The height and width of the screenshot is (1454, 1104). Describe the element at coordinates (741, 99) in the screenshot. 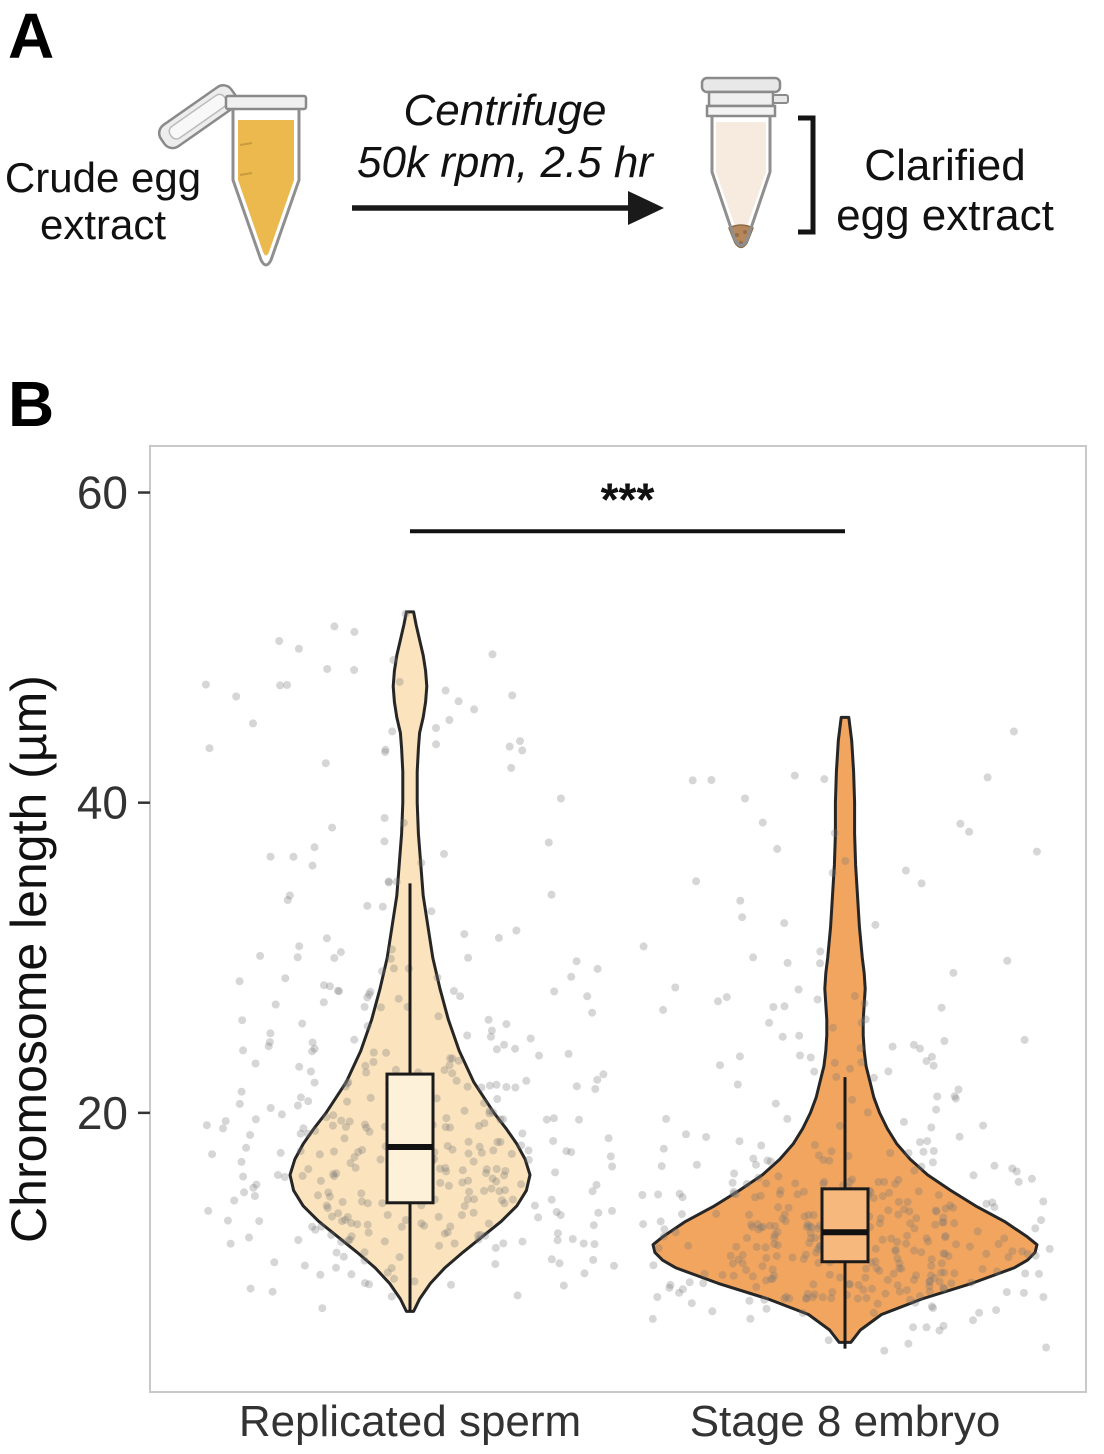

I see `closed-cap-body` at that location.